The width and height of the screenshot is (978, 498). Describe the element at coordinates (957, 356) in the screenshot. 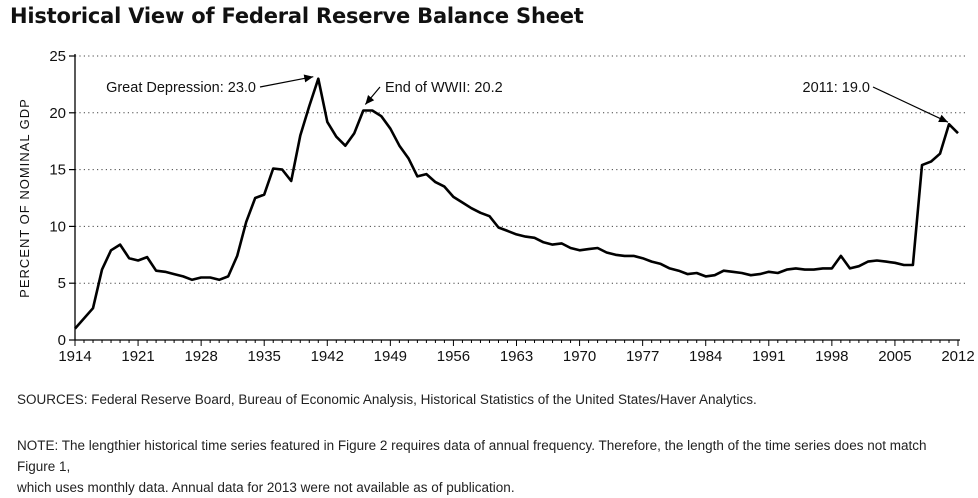

I see `x-tick-label: 2012` at that location.